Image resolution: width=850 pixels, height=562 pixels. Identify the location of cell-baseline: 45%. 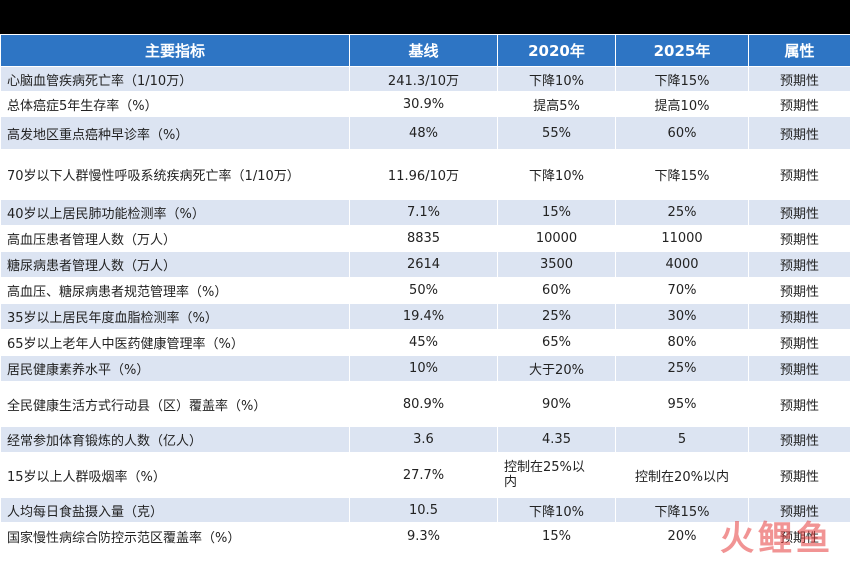
(423, 342).